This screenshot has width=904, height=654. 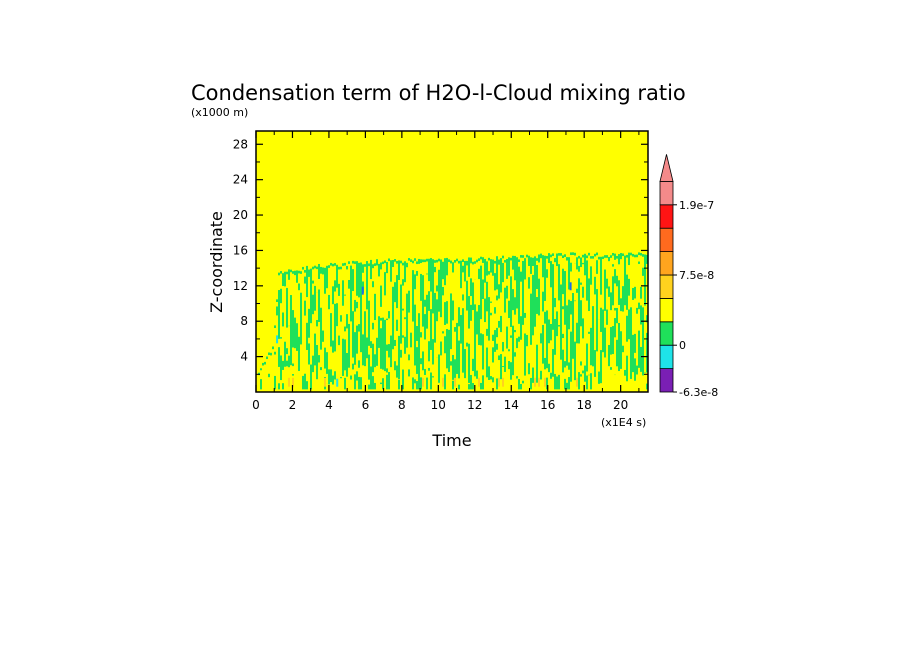 I want to click on x-unit-label: (x1E4 s), so click(x=623, y=422).